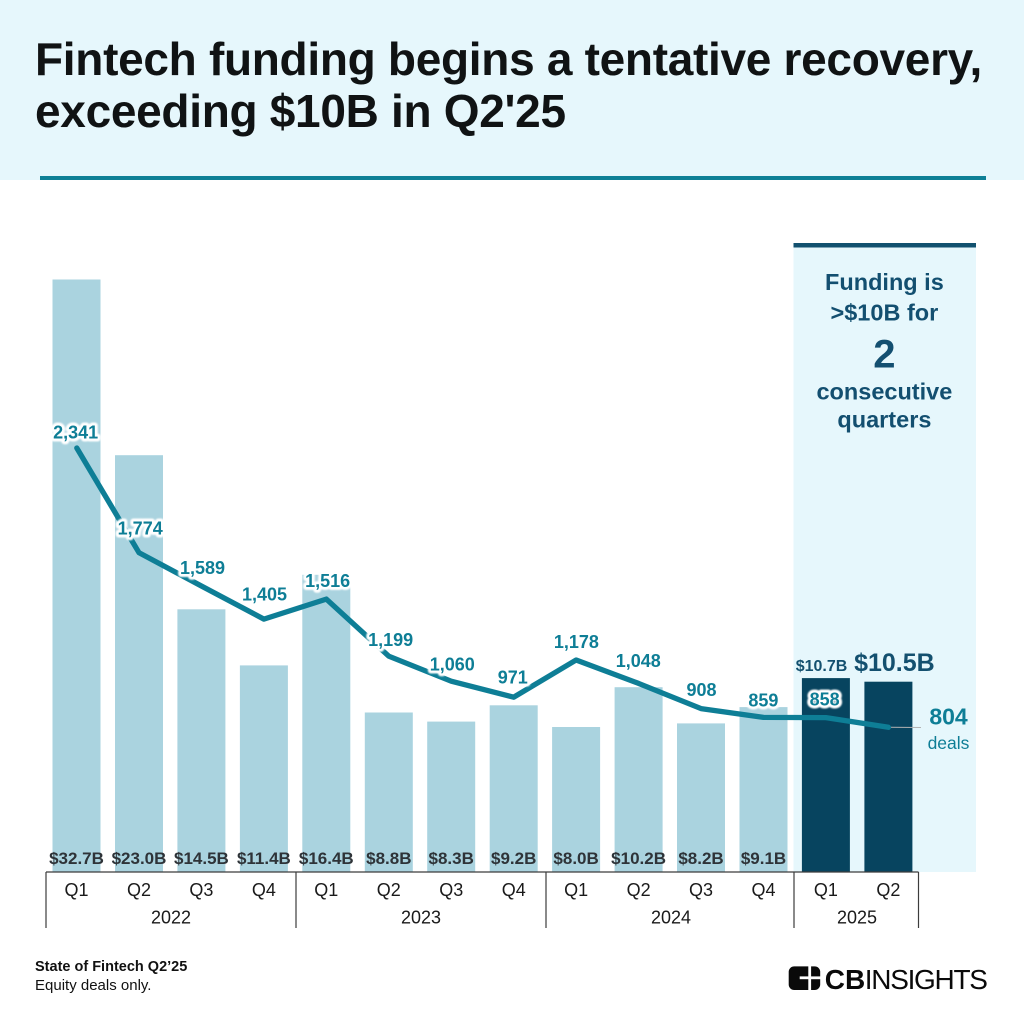  I want to click on svg-text: $23.0B, so click(139, 858).